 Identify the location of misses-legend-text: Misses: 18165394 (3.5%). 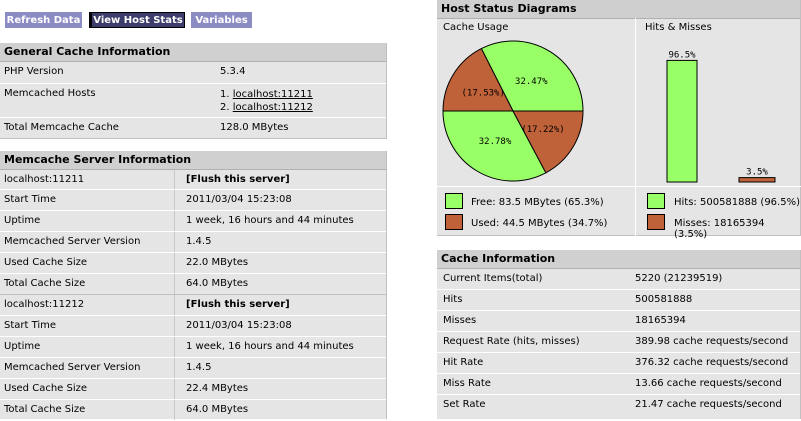
(719, 229).